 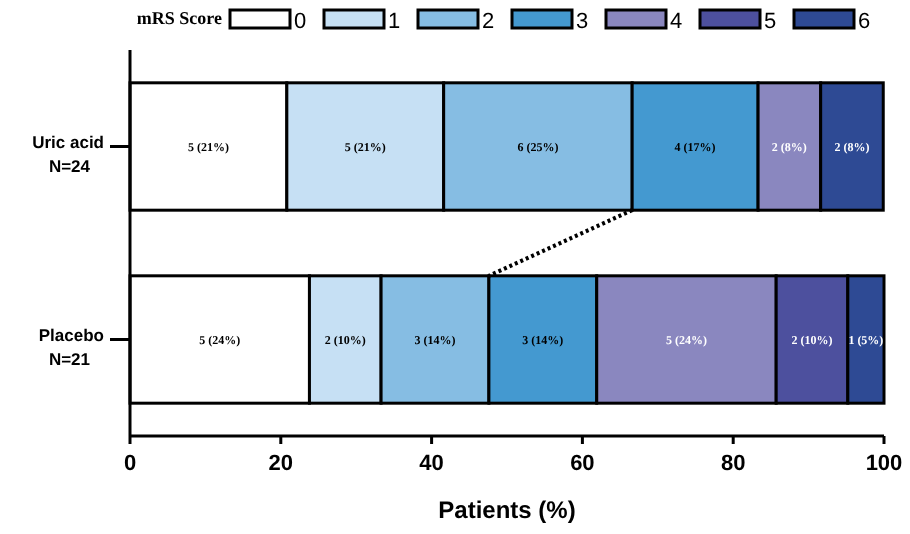 What do you see at coordinates (582, 464) in the screenshot?
I see `x-tick-label: 60` at bounding box center [582, 464].